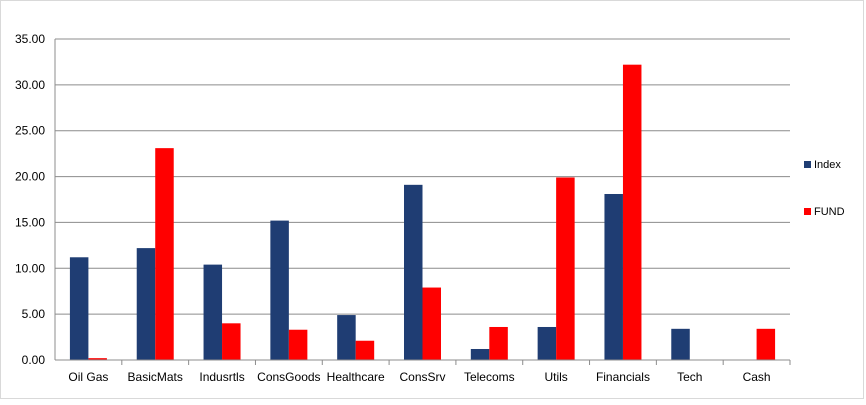 This screenshot has height=405, width=866. Describe the element at coordinates (30, 222) in the screenshot. I see `y-tick-label: 15.00` at that location.